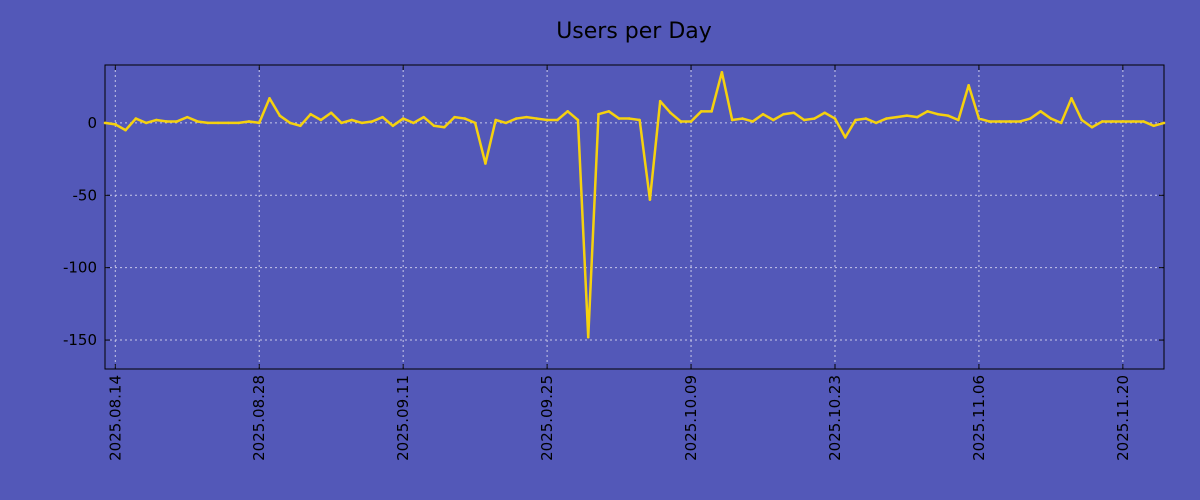 The width and height of the screenshot is (1200, 500). What do you see at coordinates (634, 31) in the screenshot?
I see `chart-title: Users per Day` at bounding box center [634, 31].